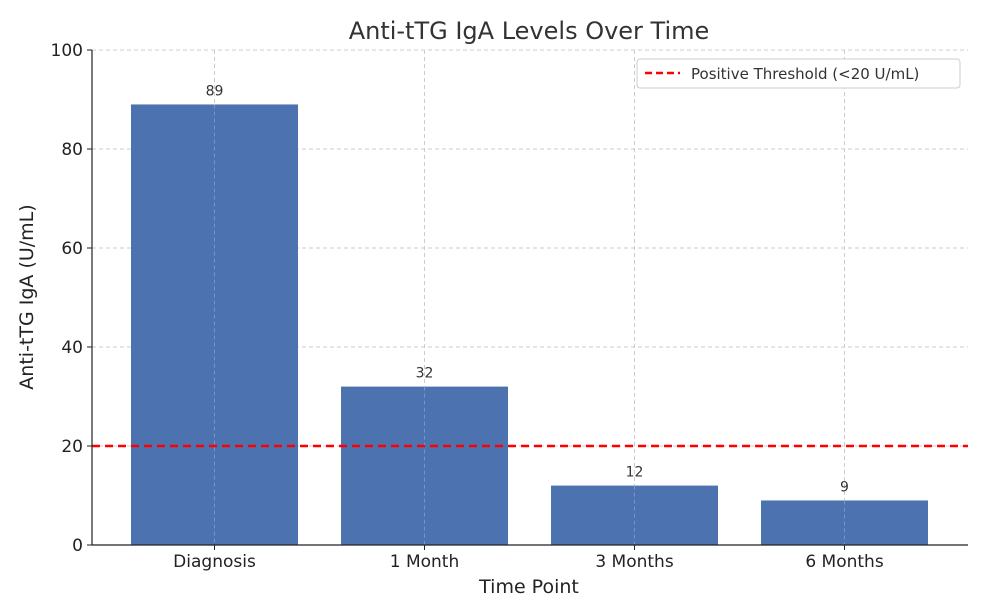 Image resolution: width=986 pixels, height=616 pixels. I want to click on y-tick-label: 100, so click(67, 51).